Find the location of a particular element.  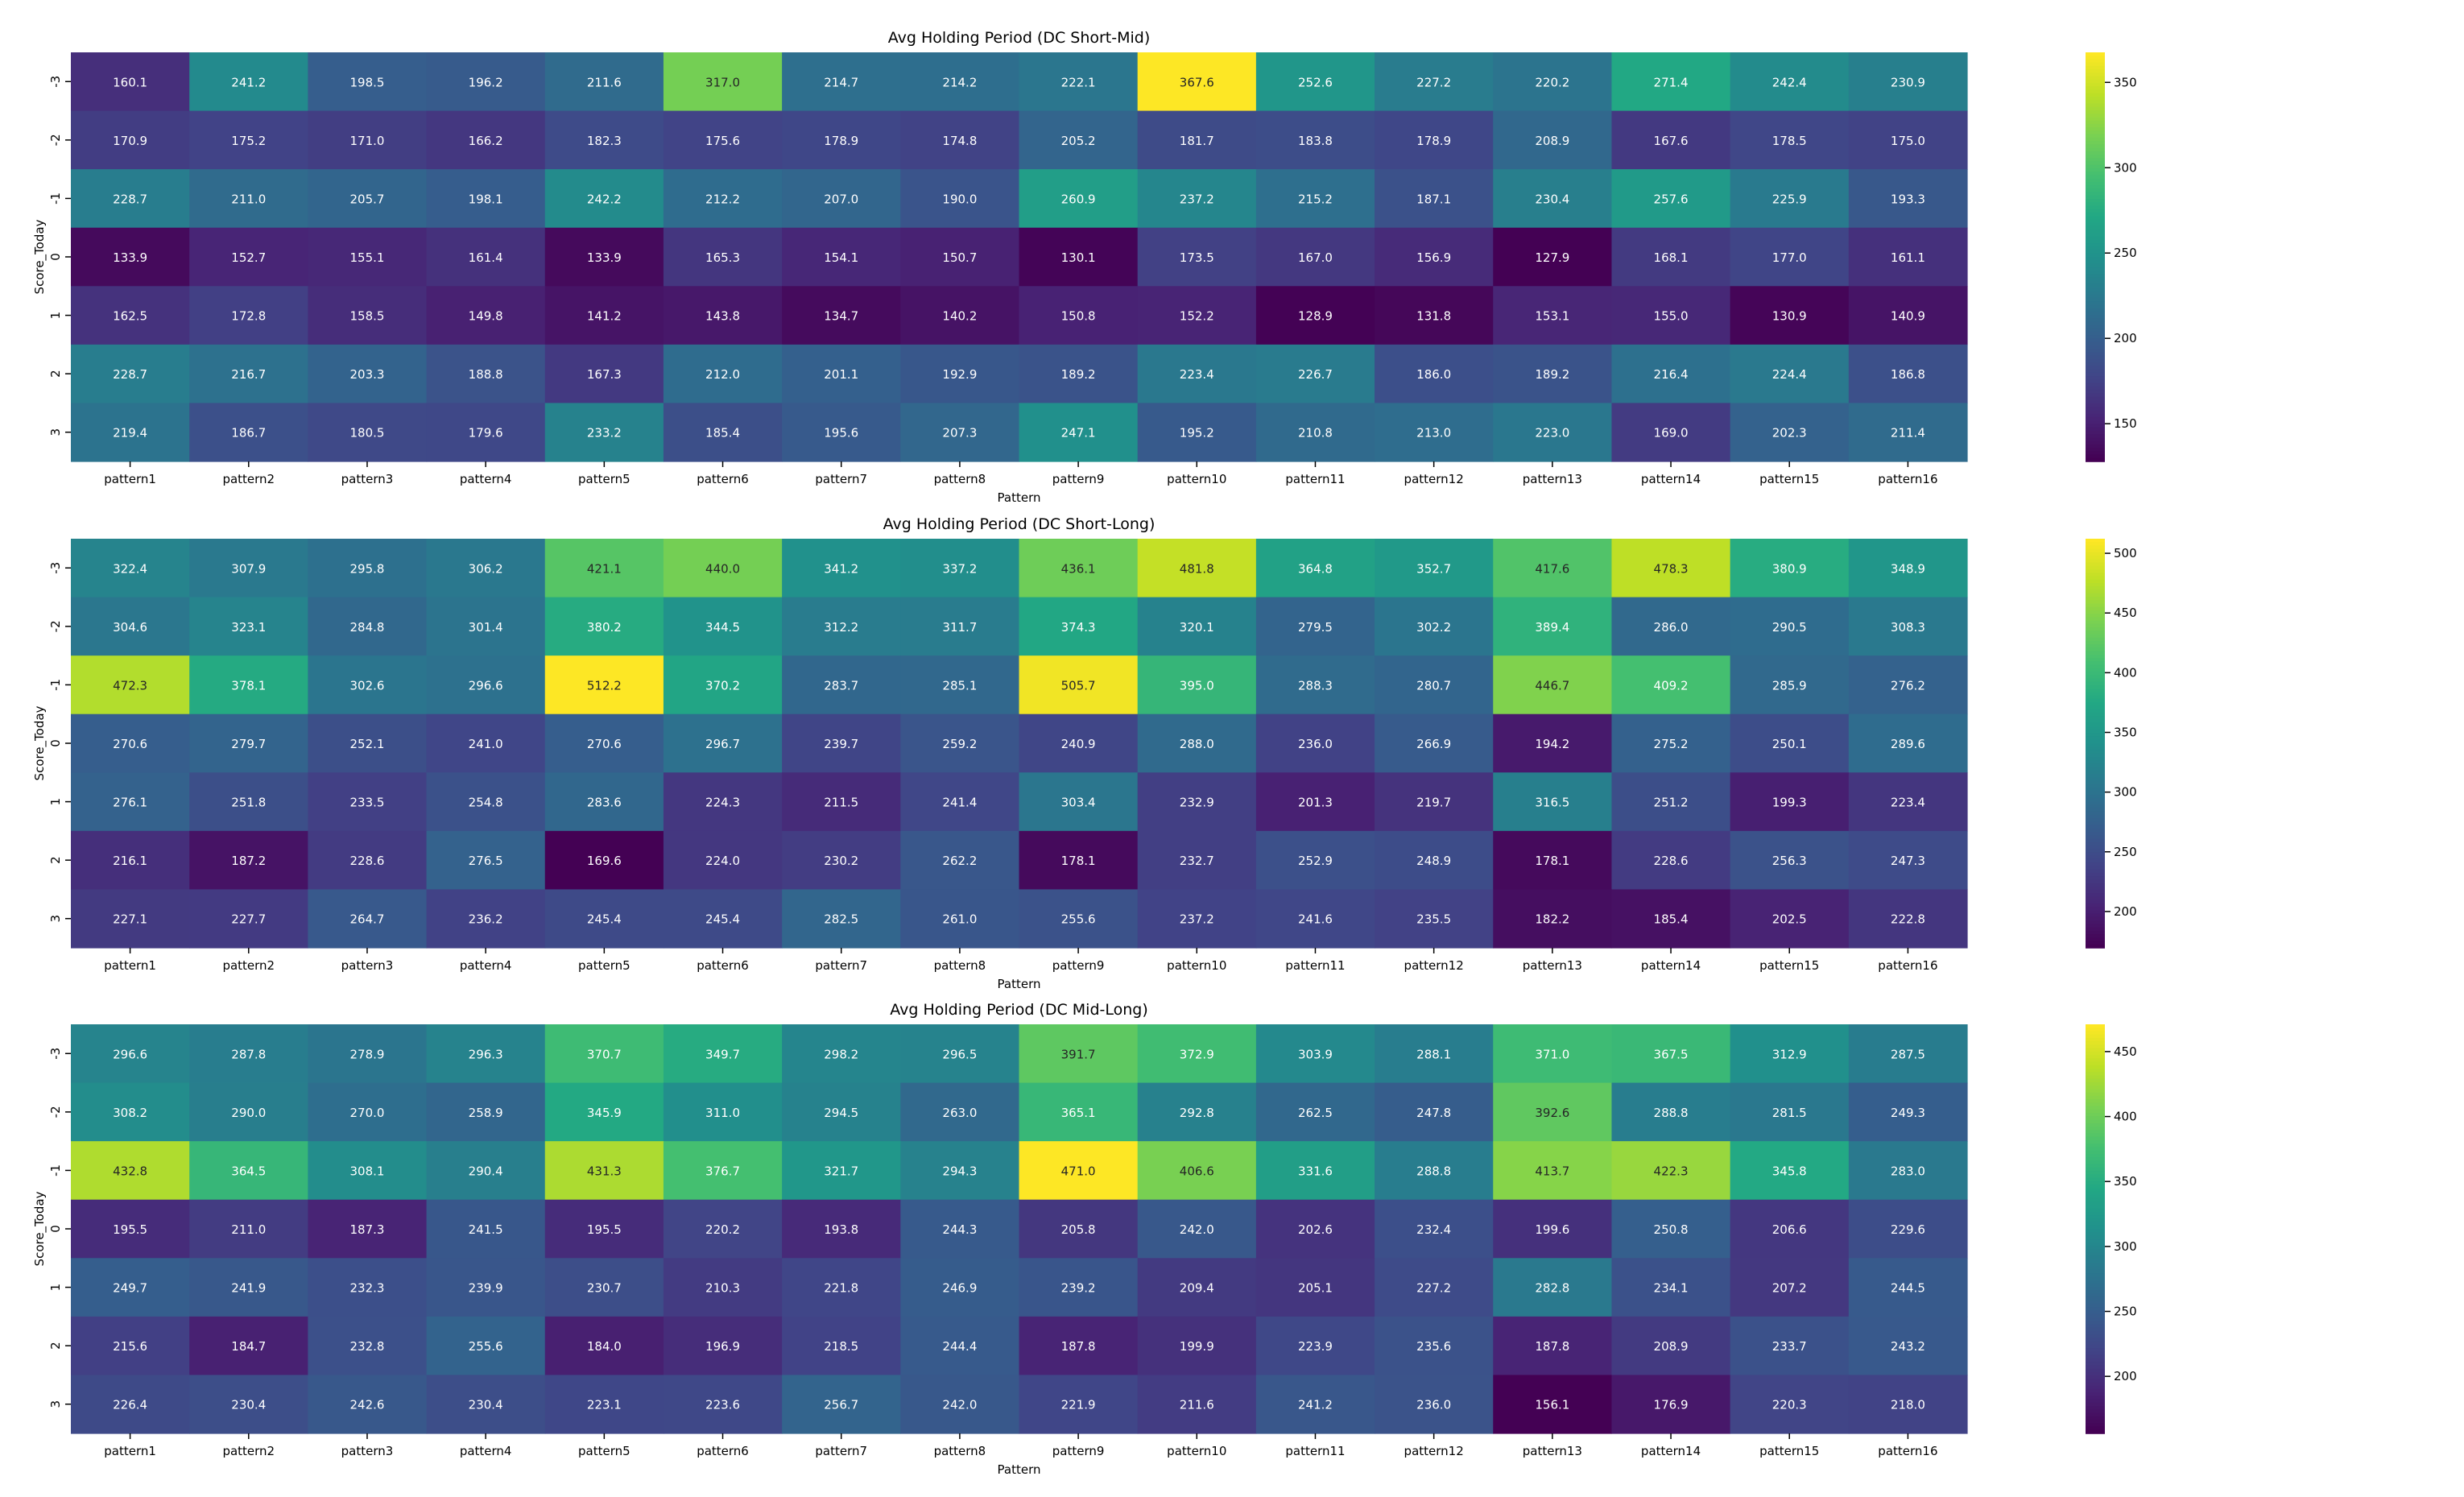

cell-value-label: 271.4 is located at coordinates (1671, 82).